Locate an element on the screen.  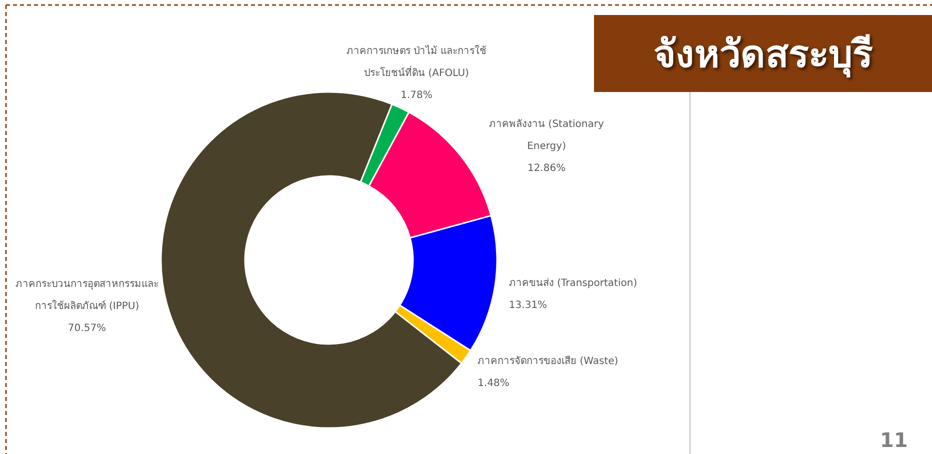
slice-label: ภาคพลังงาน (Stationary Energy) is located at coordinates (546, 136).